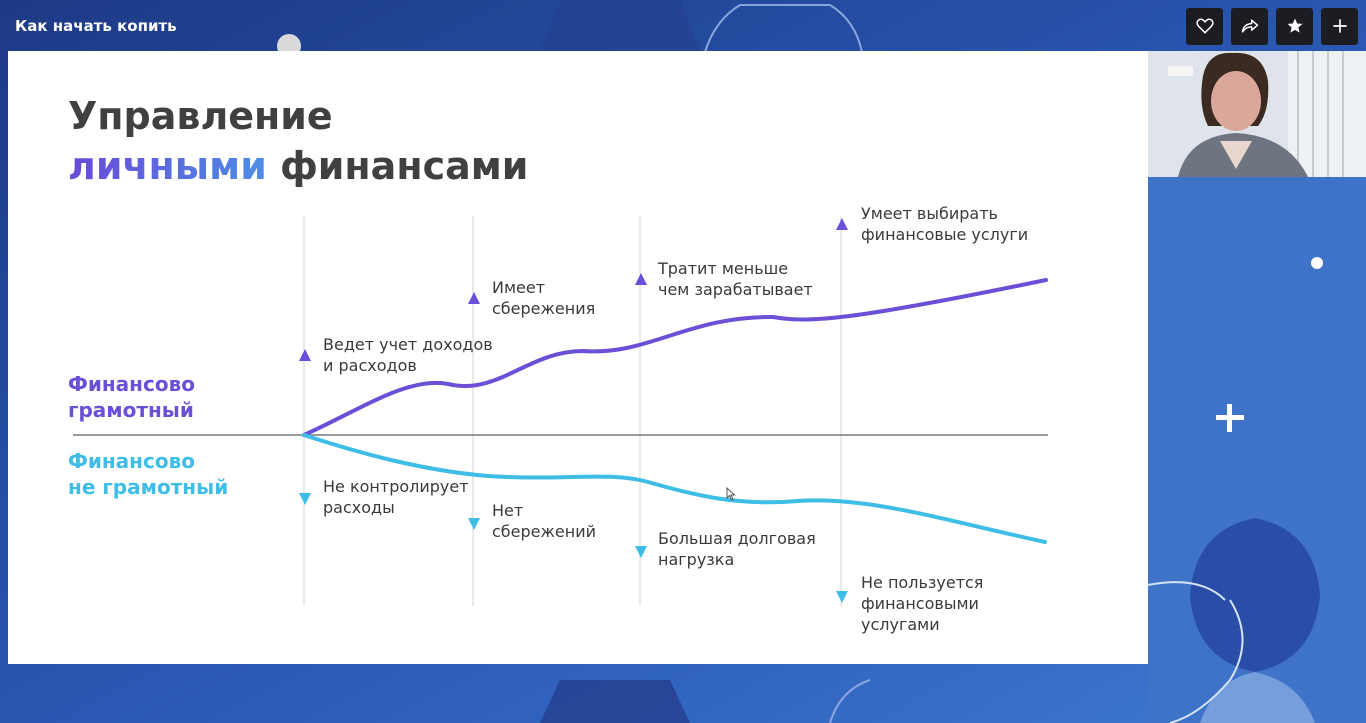 The width and height of the screenshot is (1366, 723). Describe the element at coordinates (396, 497) in the screenshot. I see `illiterate-note: Не контролирует расходы` at that location.